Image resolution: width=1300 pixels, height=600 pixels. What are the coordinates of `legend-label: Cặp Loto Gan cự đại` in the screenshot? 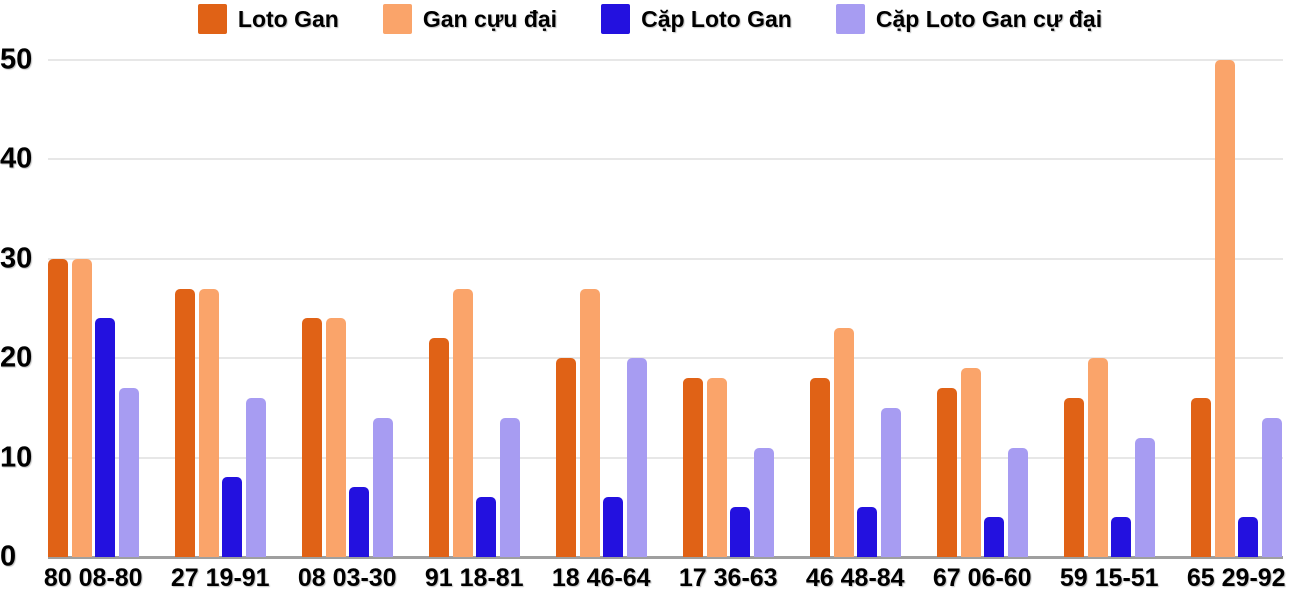 It's located at (989, 18).